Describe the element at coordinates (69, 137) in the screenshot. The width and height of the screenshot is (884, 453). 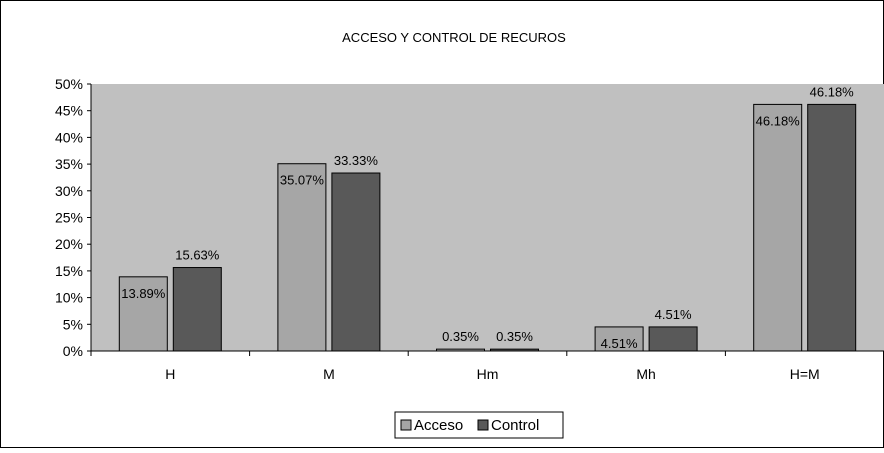
I see `y-tick-label: 40%` at that location.